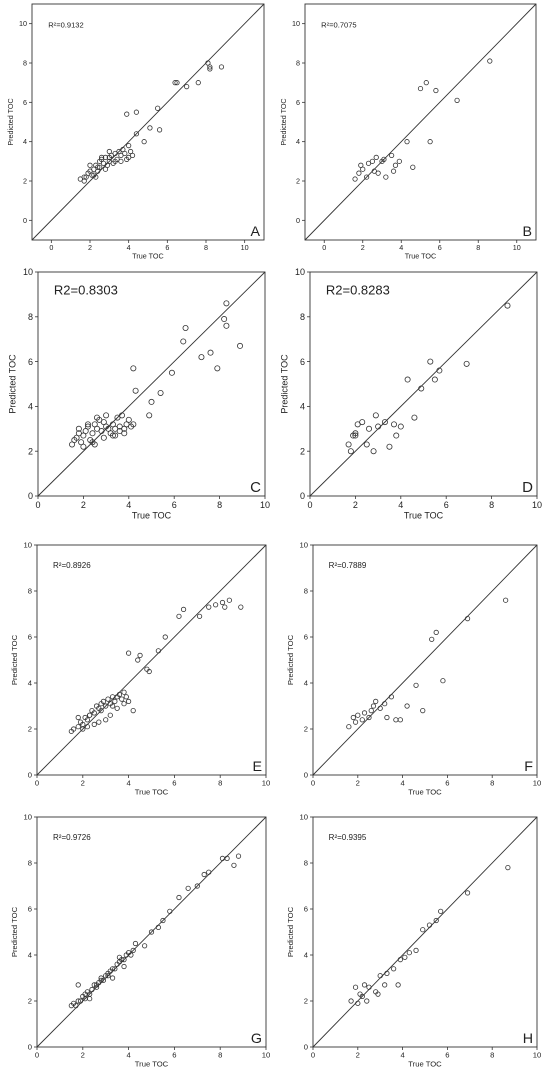 The height and width of the screenshot is (1082, 550). Describe the element at coordinates (12, 384) in the screenshot. I see `y-axis-title: Predicted TOC` at that location.